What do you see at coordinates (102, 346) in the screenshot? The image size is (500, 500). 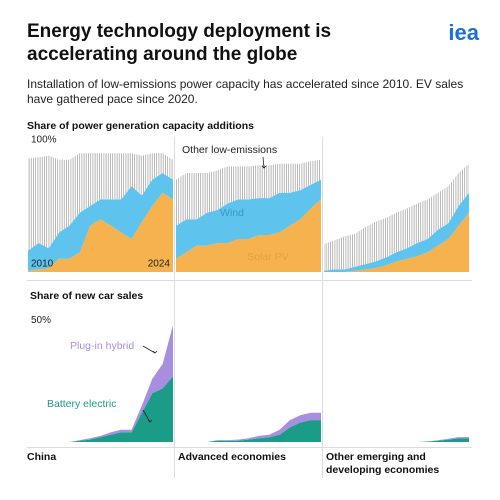 I see `series-label: Plug-in hybrid` at bounding box center [102, 346].